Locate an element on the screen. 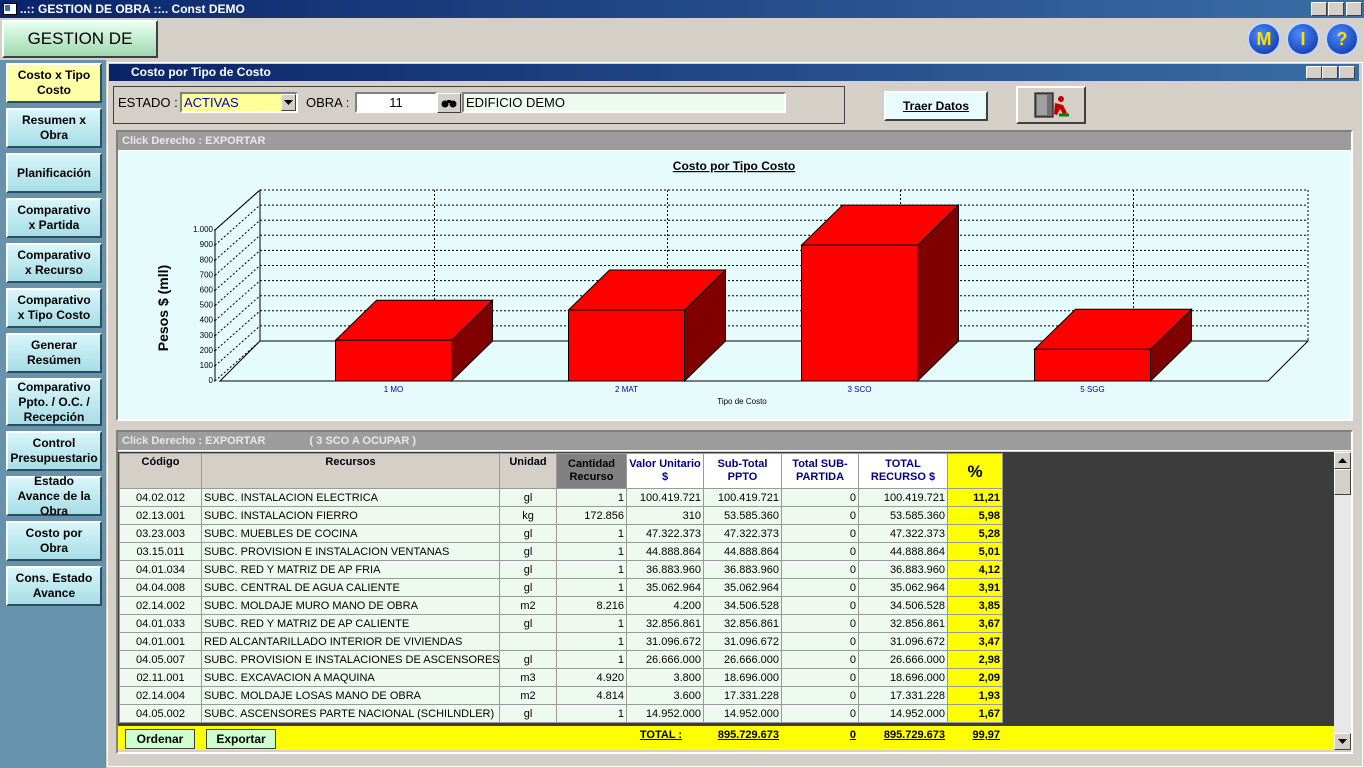  table-cell: 32.856.861 is located at coordinates (742, 623).